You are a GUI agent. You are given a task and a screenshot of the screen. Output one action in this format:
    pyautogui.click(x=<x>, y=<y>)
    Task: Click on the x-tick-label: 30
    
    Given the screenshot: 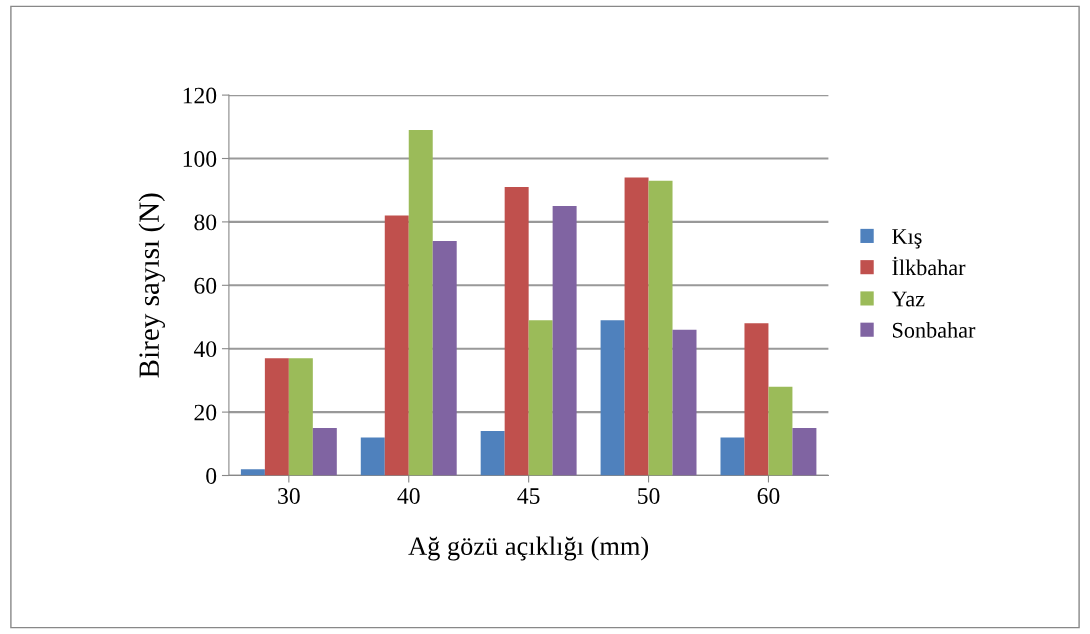 What is the action you would take?
    pyautogui.click(x=289, y=495)
    